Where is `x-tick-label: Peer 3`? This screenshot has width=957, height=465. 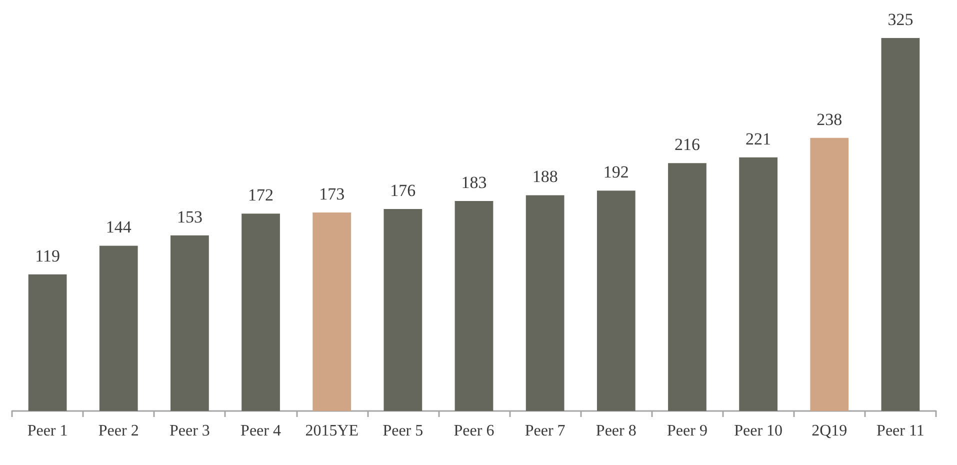
x-tick-label: Peer 3 is located at coordinates (189, 431).